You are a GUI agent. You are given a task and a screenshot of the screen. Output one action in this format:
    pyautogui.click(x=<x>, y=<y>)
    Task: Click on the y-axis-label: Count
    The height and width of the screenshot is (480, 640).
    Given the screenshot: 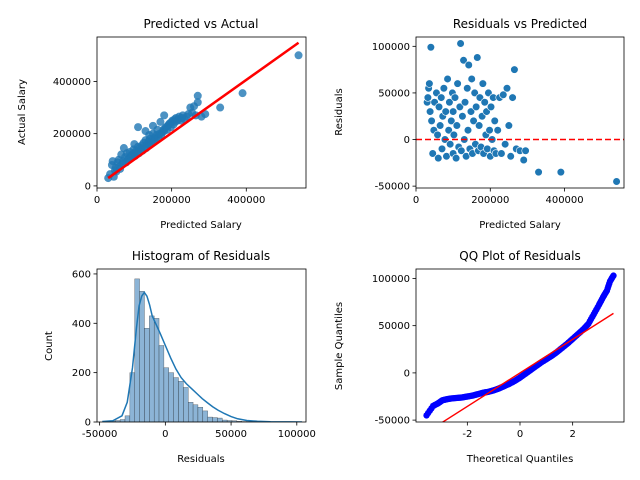 What is the action you would take?
    pyautogui.click(x=49, y=346)
    